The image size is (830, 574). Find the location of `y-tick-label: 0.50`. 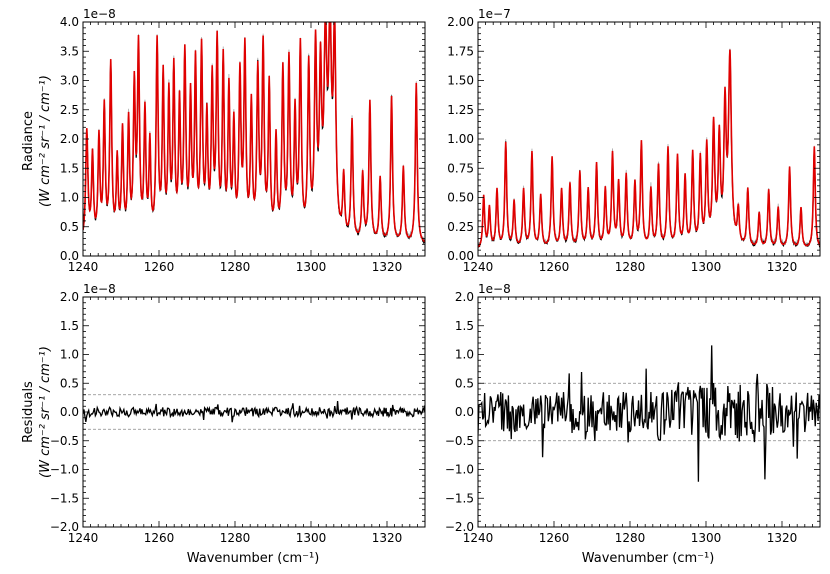

y-tick-label: 0.50 is located at coordinates (460, 198).